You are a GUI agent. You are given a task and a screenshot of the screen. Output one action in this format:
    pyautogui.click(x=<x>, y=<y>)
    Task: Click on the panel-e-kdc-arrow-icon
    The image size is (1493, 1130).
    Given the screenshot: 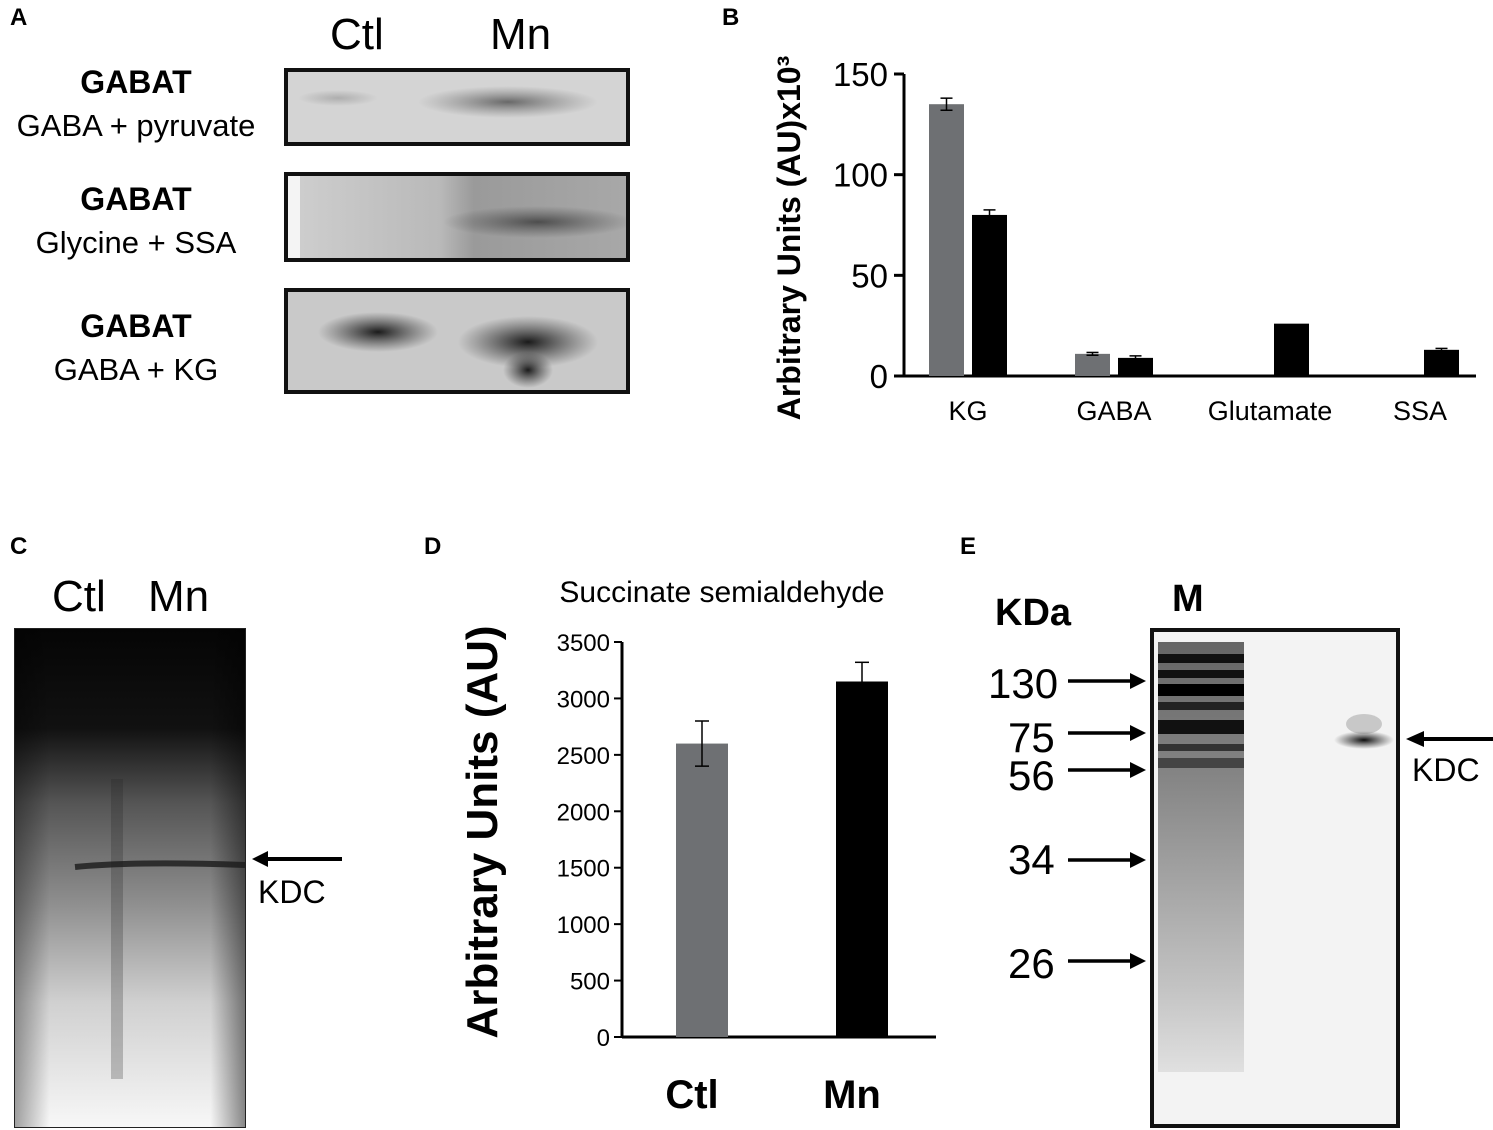 What is the action you would take?
    pyautogui.click(x=1449, y=739)
    